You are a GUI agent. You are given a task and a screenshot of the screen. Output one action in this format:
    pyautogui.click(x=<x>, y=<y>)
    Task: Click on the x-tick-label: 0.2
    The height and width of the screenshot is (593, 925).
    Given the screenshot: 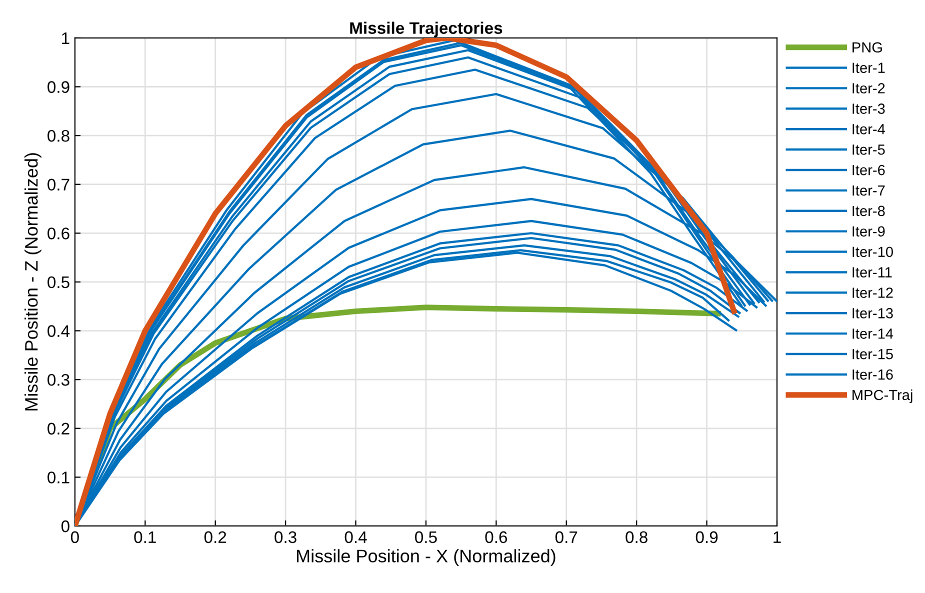 What is the action you would take?
    pyautogui.click(x=215, y=537)
    